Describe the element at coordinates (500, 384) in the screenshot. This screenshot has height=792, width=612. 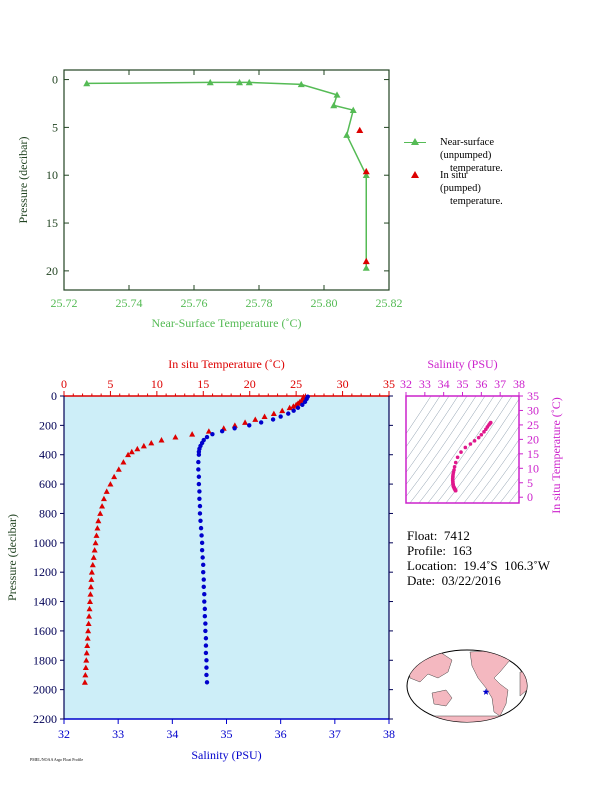
I see `ts-xtick-label: 37` at that location.